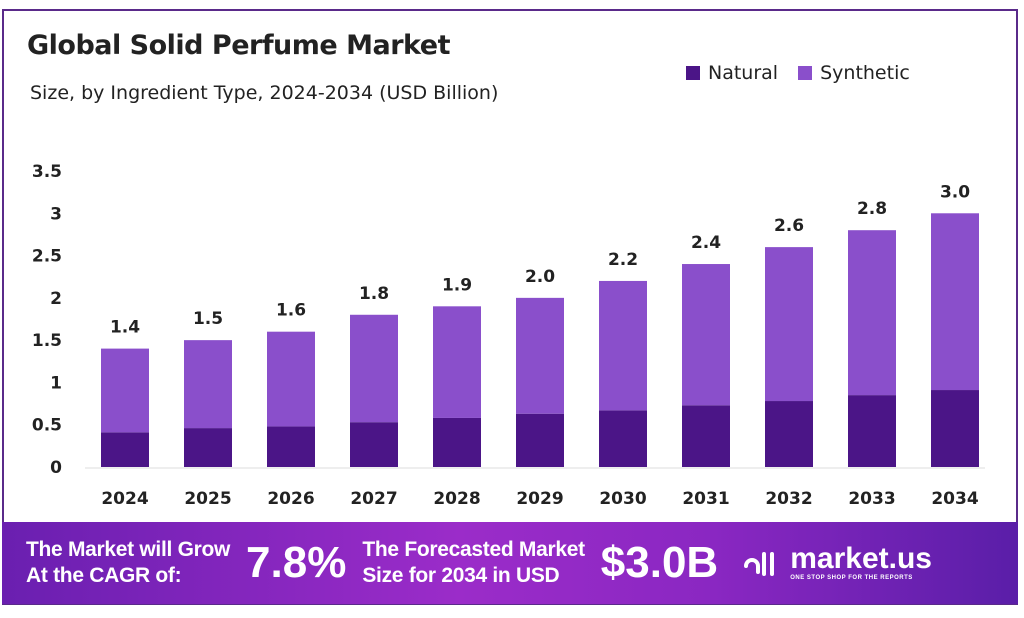  Describe the element at coordinates (705, 499) in the screenshot. I see `x-tick-label: 2031` at that location.